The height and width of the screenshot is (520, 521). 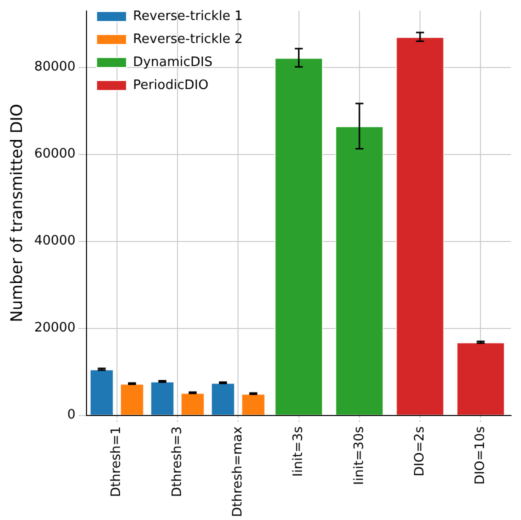 I want to click on y-tick-label: 40000, so click(x=55, y=241).